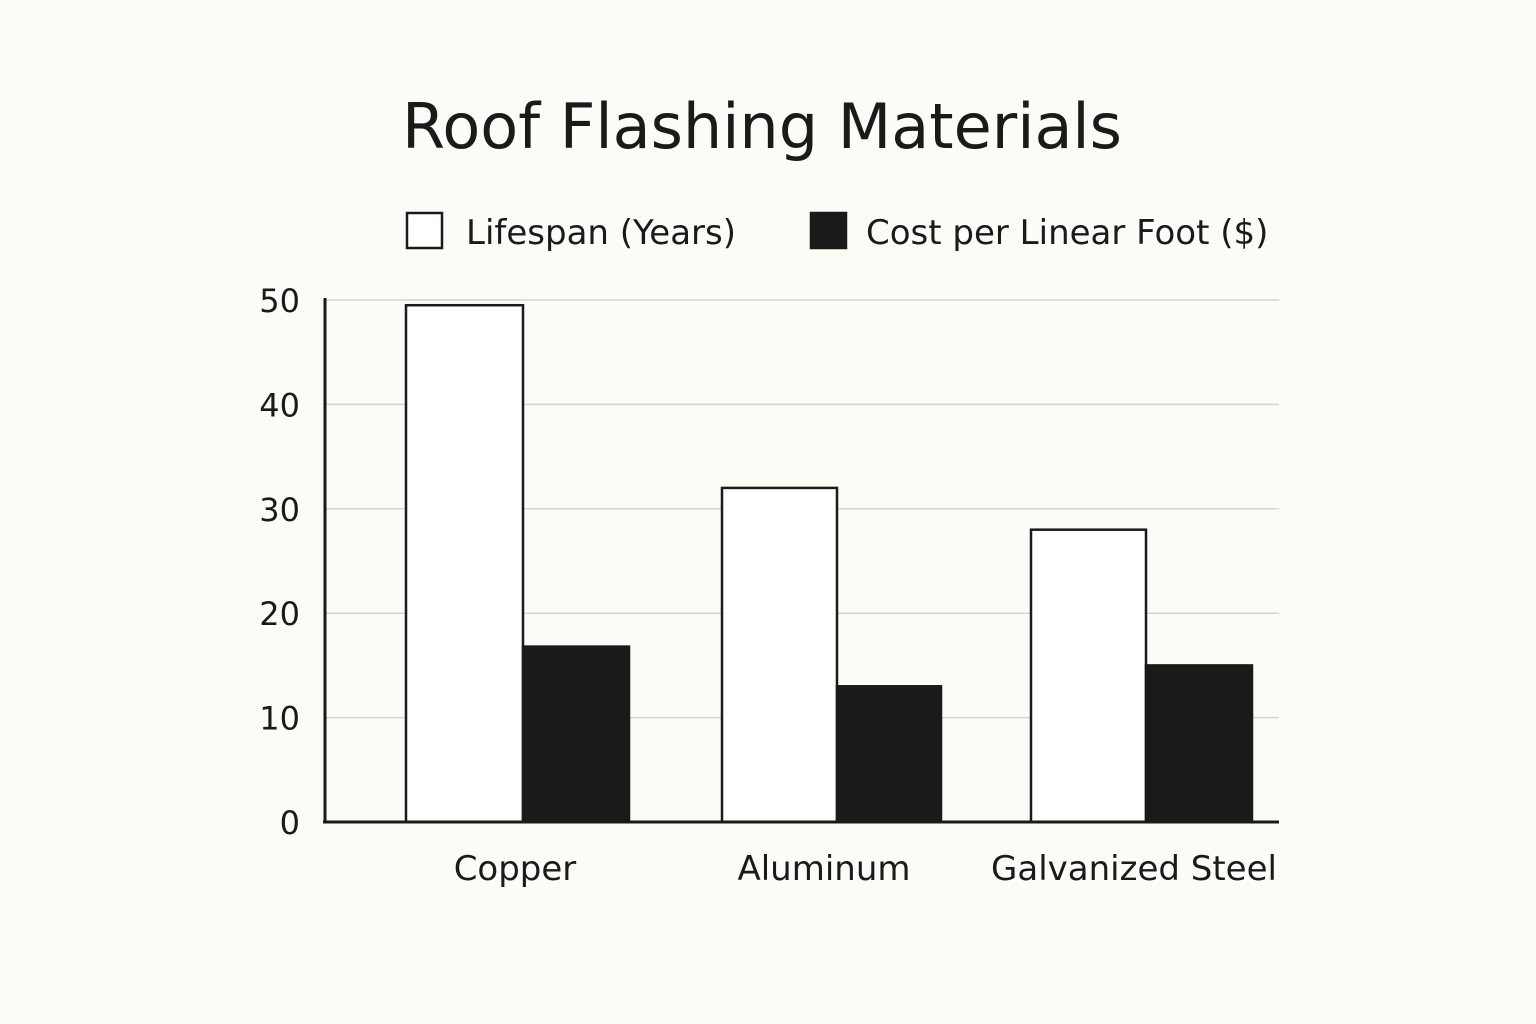 This screenshot has height=1024, width=1536. Describe the element at coordinates (279, 301) in the screenshot. I see `y-tick-label: 50` at that location.